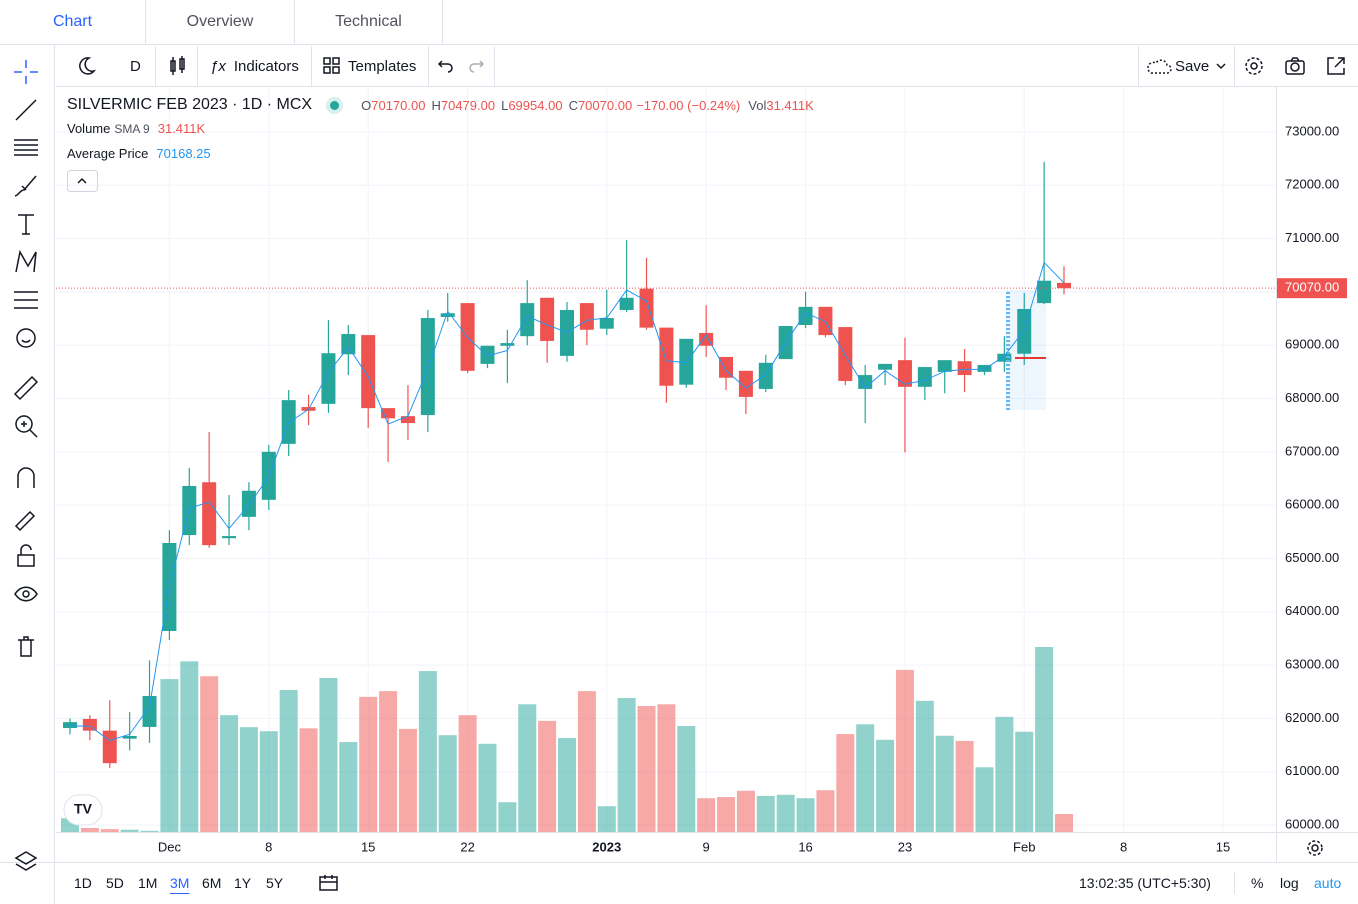  Describe the element at coordinates (1192, 66) in the screenshot. I see `save: Save` at that location.